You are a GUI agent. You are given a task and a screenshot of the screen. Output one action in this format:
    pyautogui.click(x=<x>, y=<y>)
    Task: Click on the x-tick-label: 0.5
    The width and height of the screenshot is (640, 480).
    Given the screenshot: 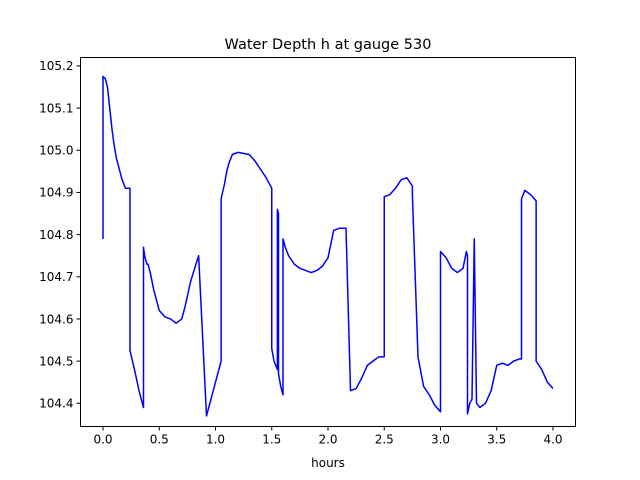 What is the action you would take?
    pyautogui.click(x=159, y=440)
    